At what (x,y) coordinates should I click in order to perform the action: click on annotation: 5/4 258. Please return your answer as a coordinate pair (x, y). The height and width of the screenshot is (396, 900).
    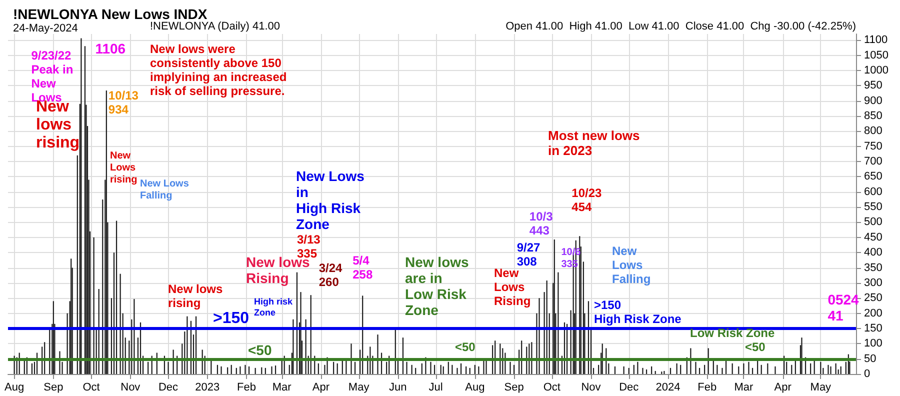
    Looking at the image, I should click on (362, 268).